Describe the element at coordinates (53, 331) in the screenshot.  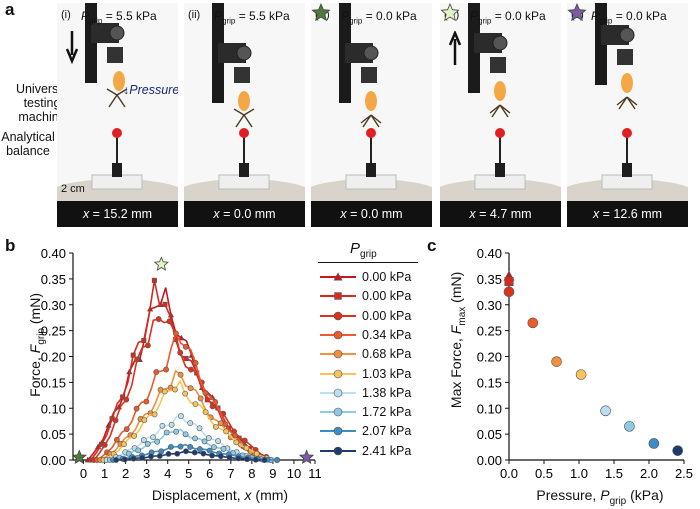
I see `panel-b-y-tick-label: 0.25` at that location.